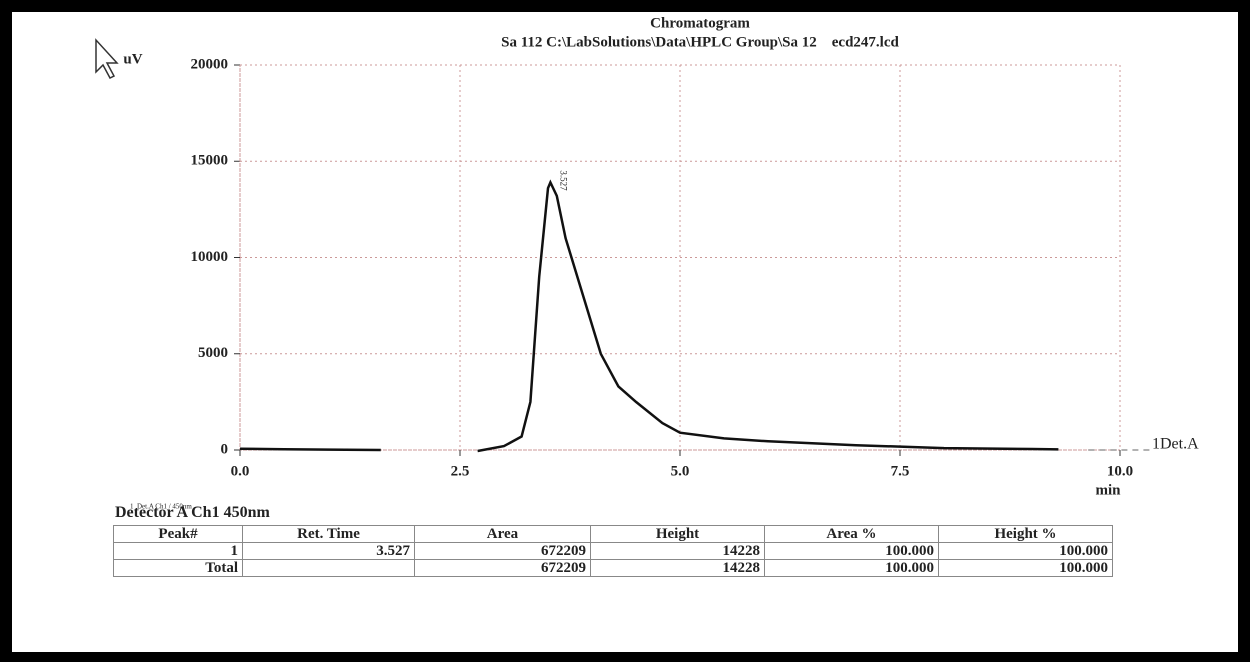 The width and height of the screenshot is (1250, 662). Describe the element at coordinates (328, 568) in the screenshot. I see `table-cell` at that location.